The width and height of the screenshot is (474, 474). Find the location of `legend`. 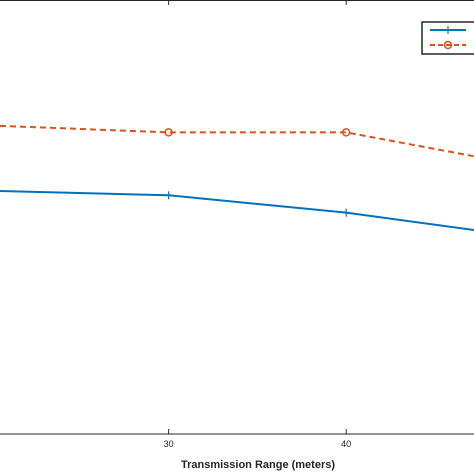

legend is located at coordinates (447, 38).